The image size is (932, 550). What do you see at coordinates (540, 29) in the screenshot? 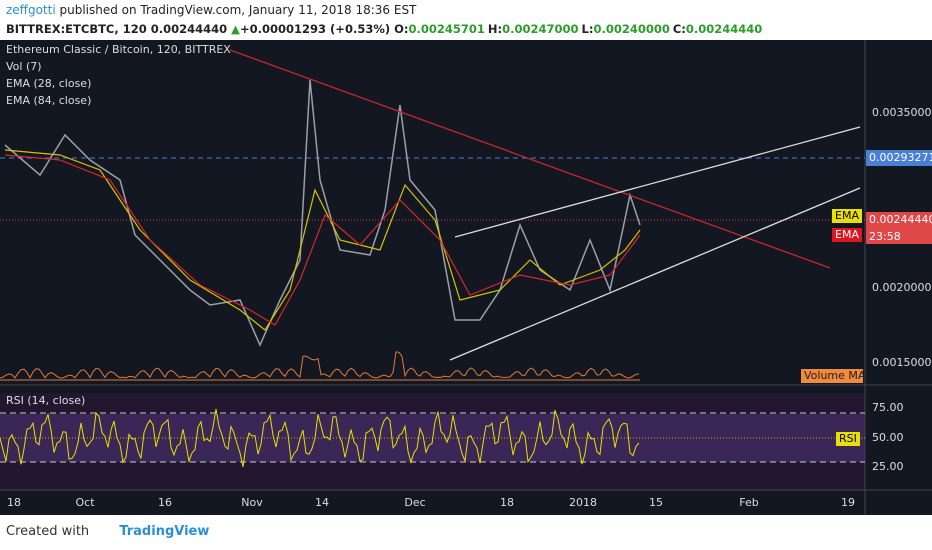
I see `ohlc-value: 0.00247000` at bounding box center [540, 29].